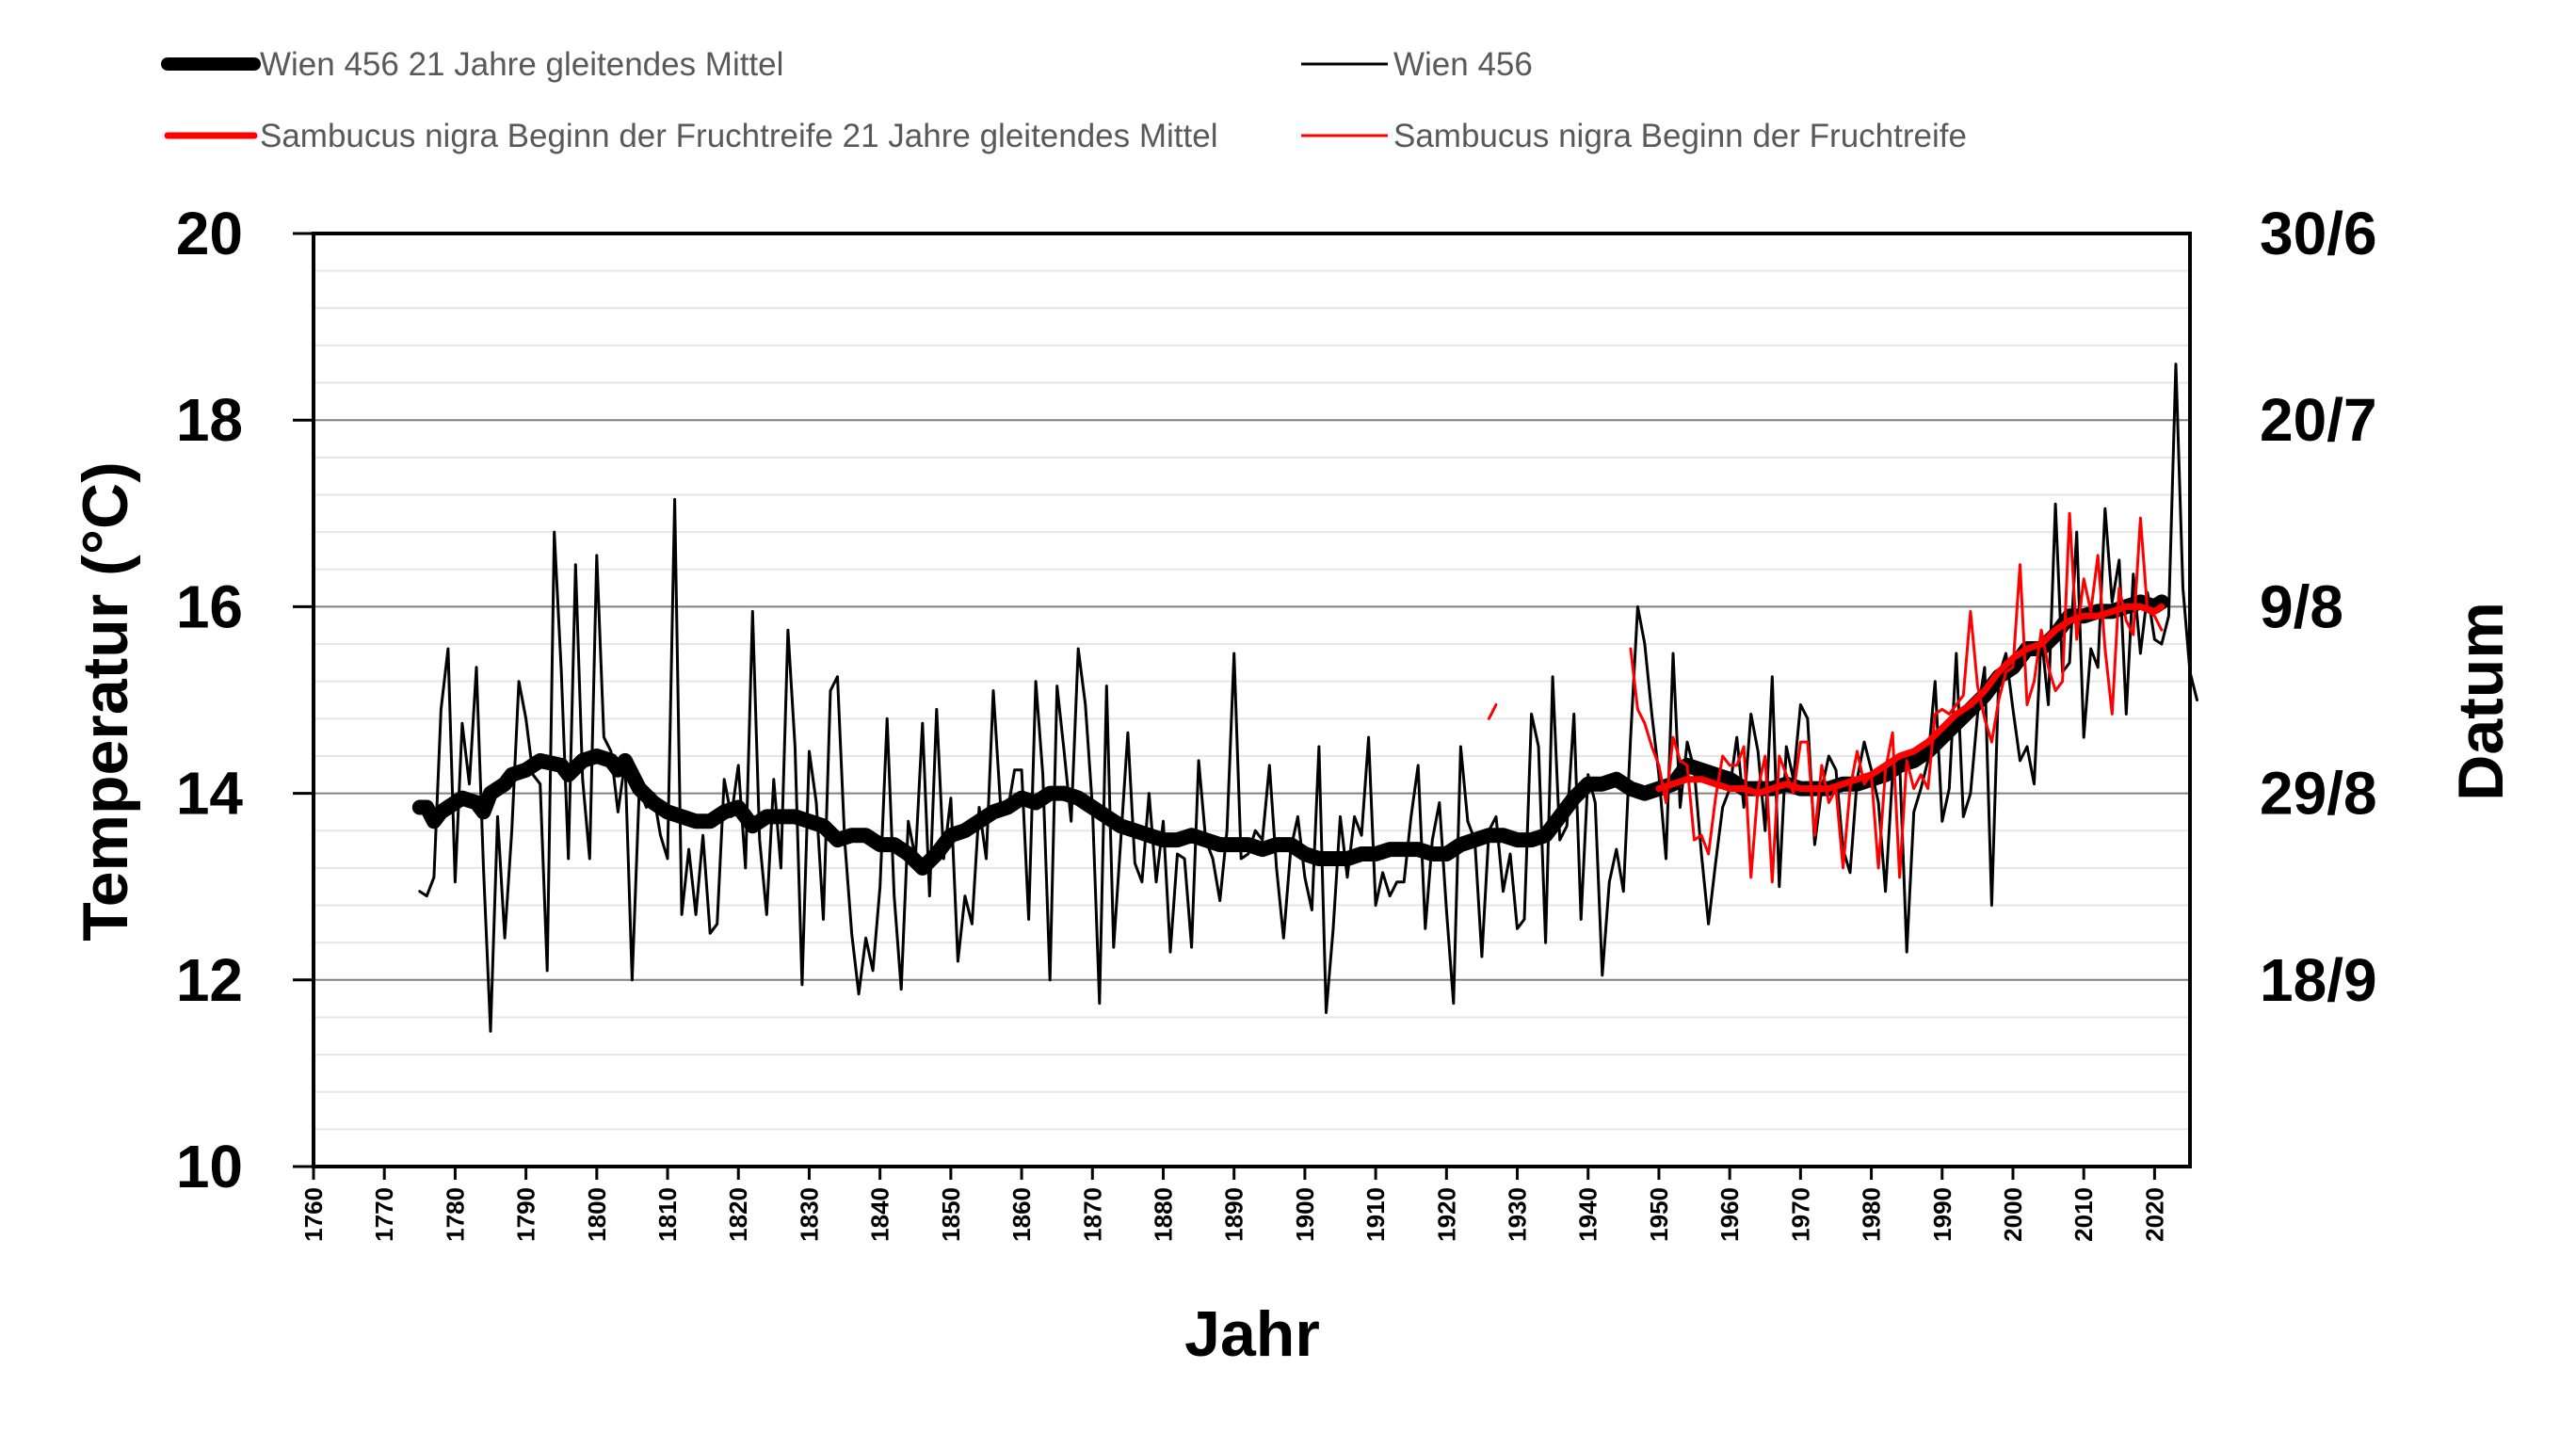 The image size is (2576, 1433). What do you see at coordinates (951, 1214) in the screenshot?
I see `x-tick-label: 1850` at bounding box center [951, 1214].